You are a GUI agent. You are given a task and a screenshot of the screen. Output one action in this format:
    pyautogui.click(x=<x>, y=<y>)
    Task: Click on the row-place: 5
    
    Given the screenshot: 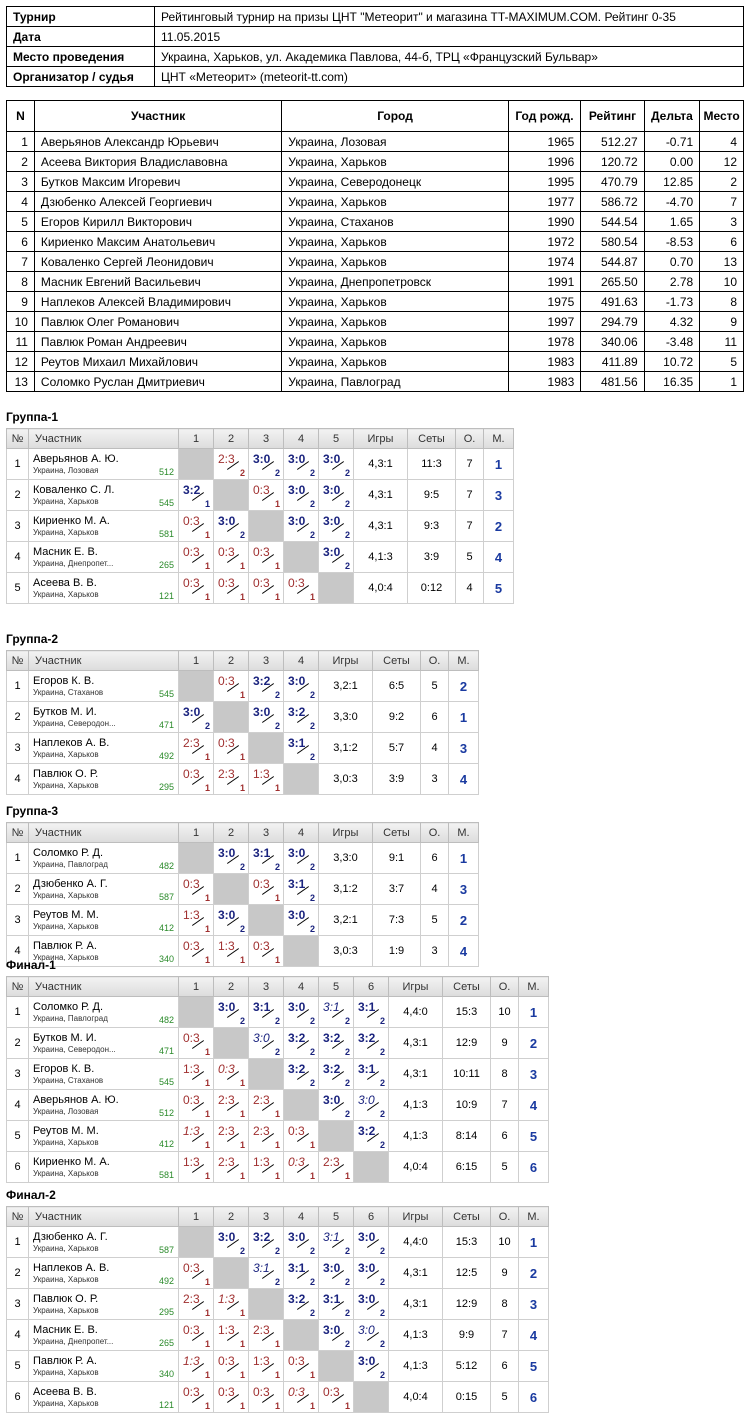 What is the action you would take?
    pyautogui.click(x=533, y=1366)
    